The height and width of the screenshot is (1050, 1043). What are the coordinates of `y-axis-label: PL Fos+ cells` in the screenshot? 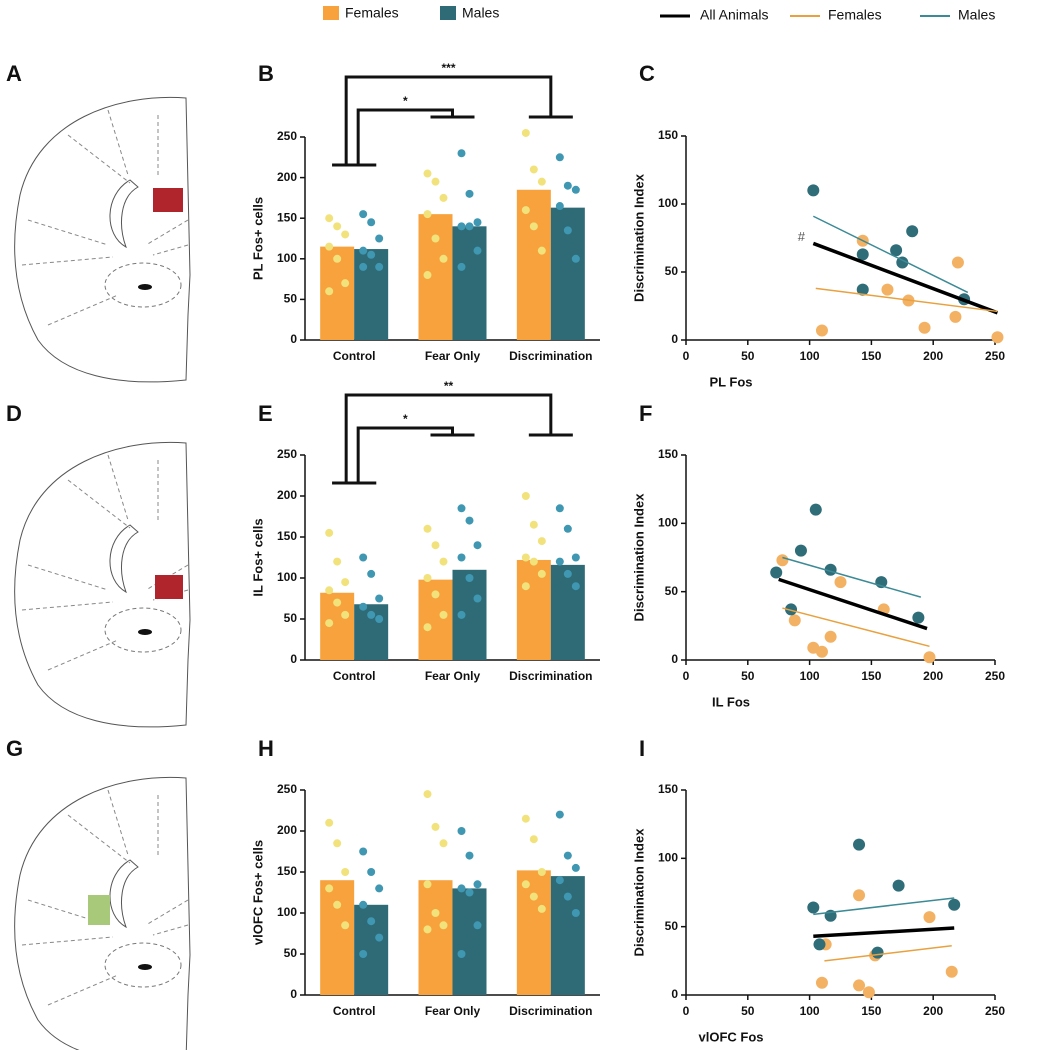 It's located at (257, 238).